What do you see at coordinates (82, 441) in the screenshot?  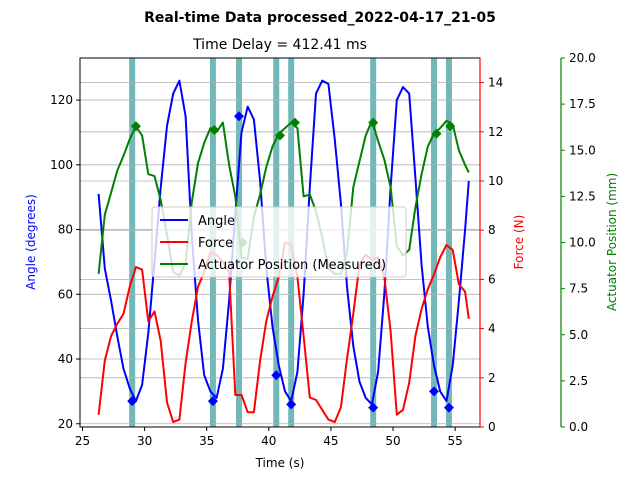 I see `x-tick-label-0: 25` at bounding box center [82, 441].